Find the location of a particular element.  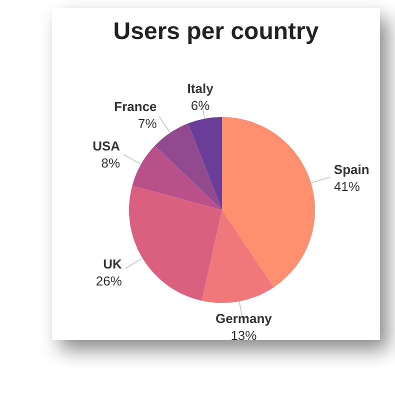

slice-label: Germany is located at coordinates (244, 318).